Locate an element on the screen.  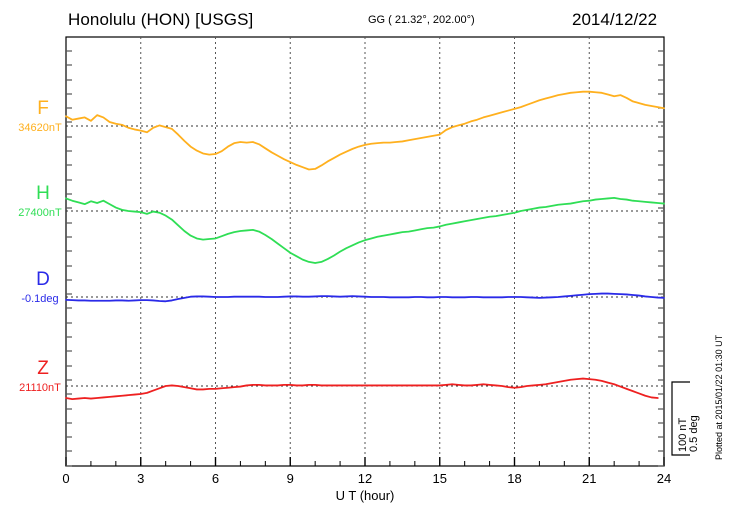
x-tick-label: 15 is located at coordinates (440, 478).